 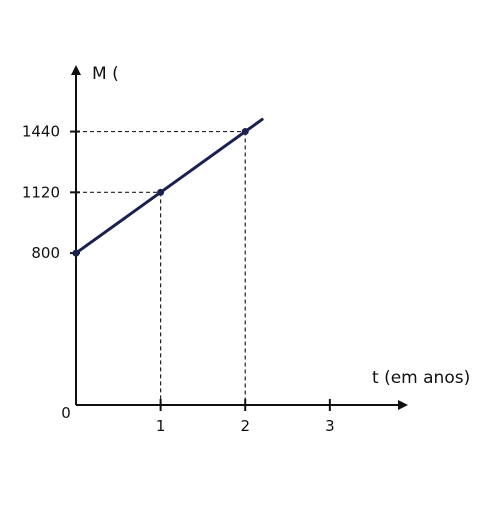 What do you see at coordinates (41, 132) in the screenshot?
I see `y-tick-label: 1440` at bounding box center [41, 132].